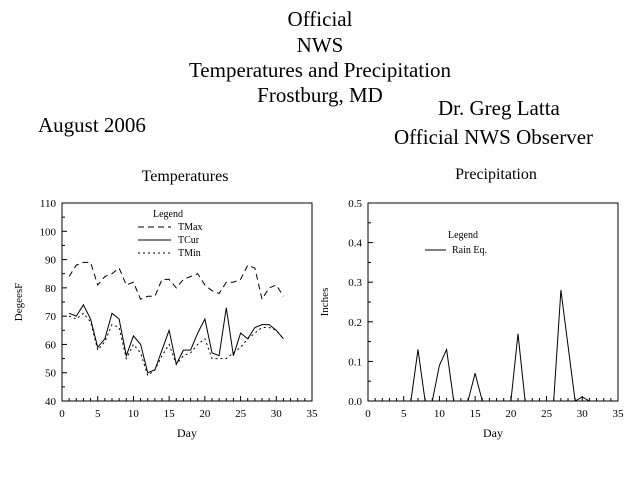 The width and height of the screenshot is (640, 494). I want to click on temperature-y-tick-label: 80, so click(51, 289).